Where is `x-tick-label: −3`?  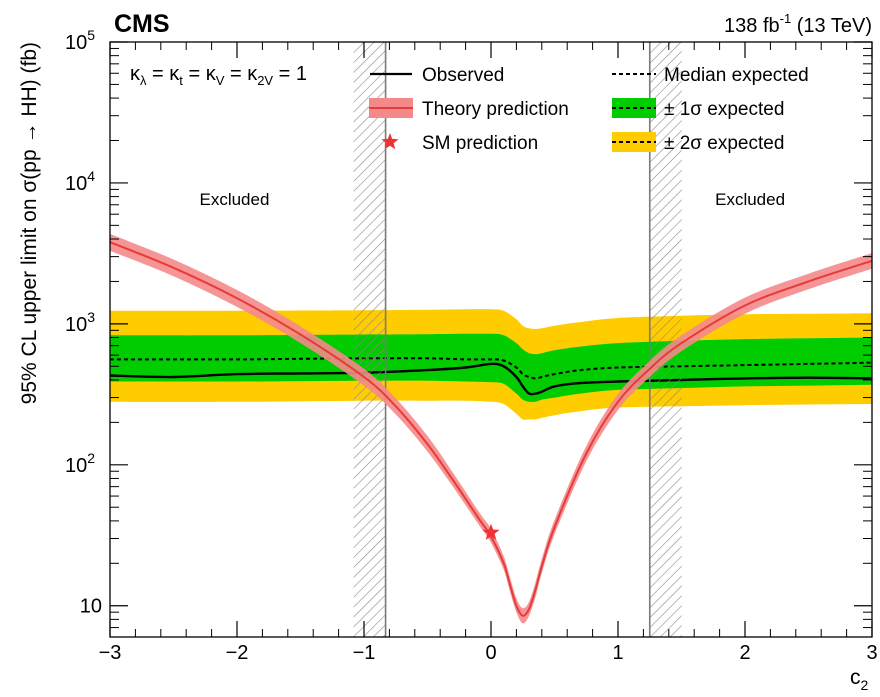
x-tick-label: −3 is located at coordinates (110, 653).